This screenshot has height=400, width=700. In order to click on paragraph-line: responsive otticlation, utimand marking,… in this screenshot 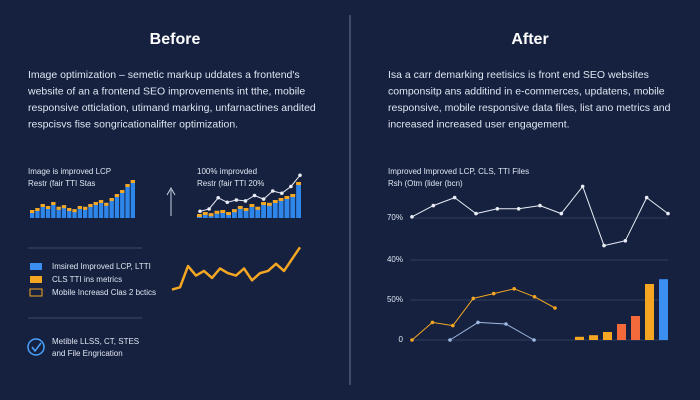, I will do `click(172, 108)`.